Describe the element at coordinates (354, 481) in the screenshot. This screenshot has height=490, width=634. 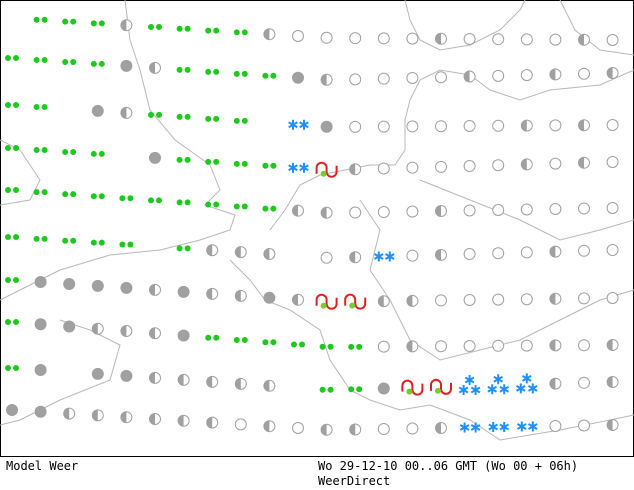
I see `source: WeerDirect` at that location.